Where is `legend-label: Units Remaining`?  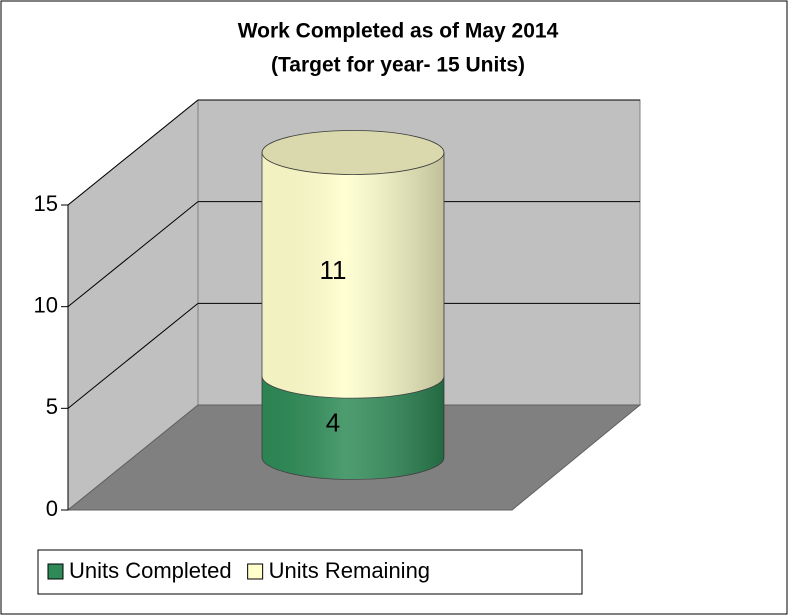
legend-label: Units Remaining is located at coordinates (349, 570).